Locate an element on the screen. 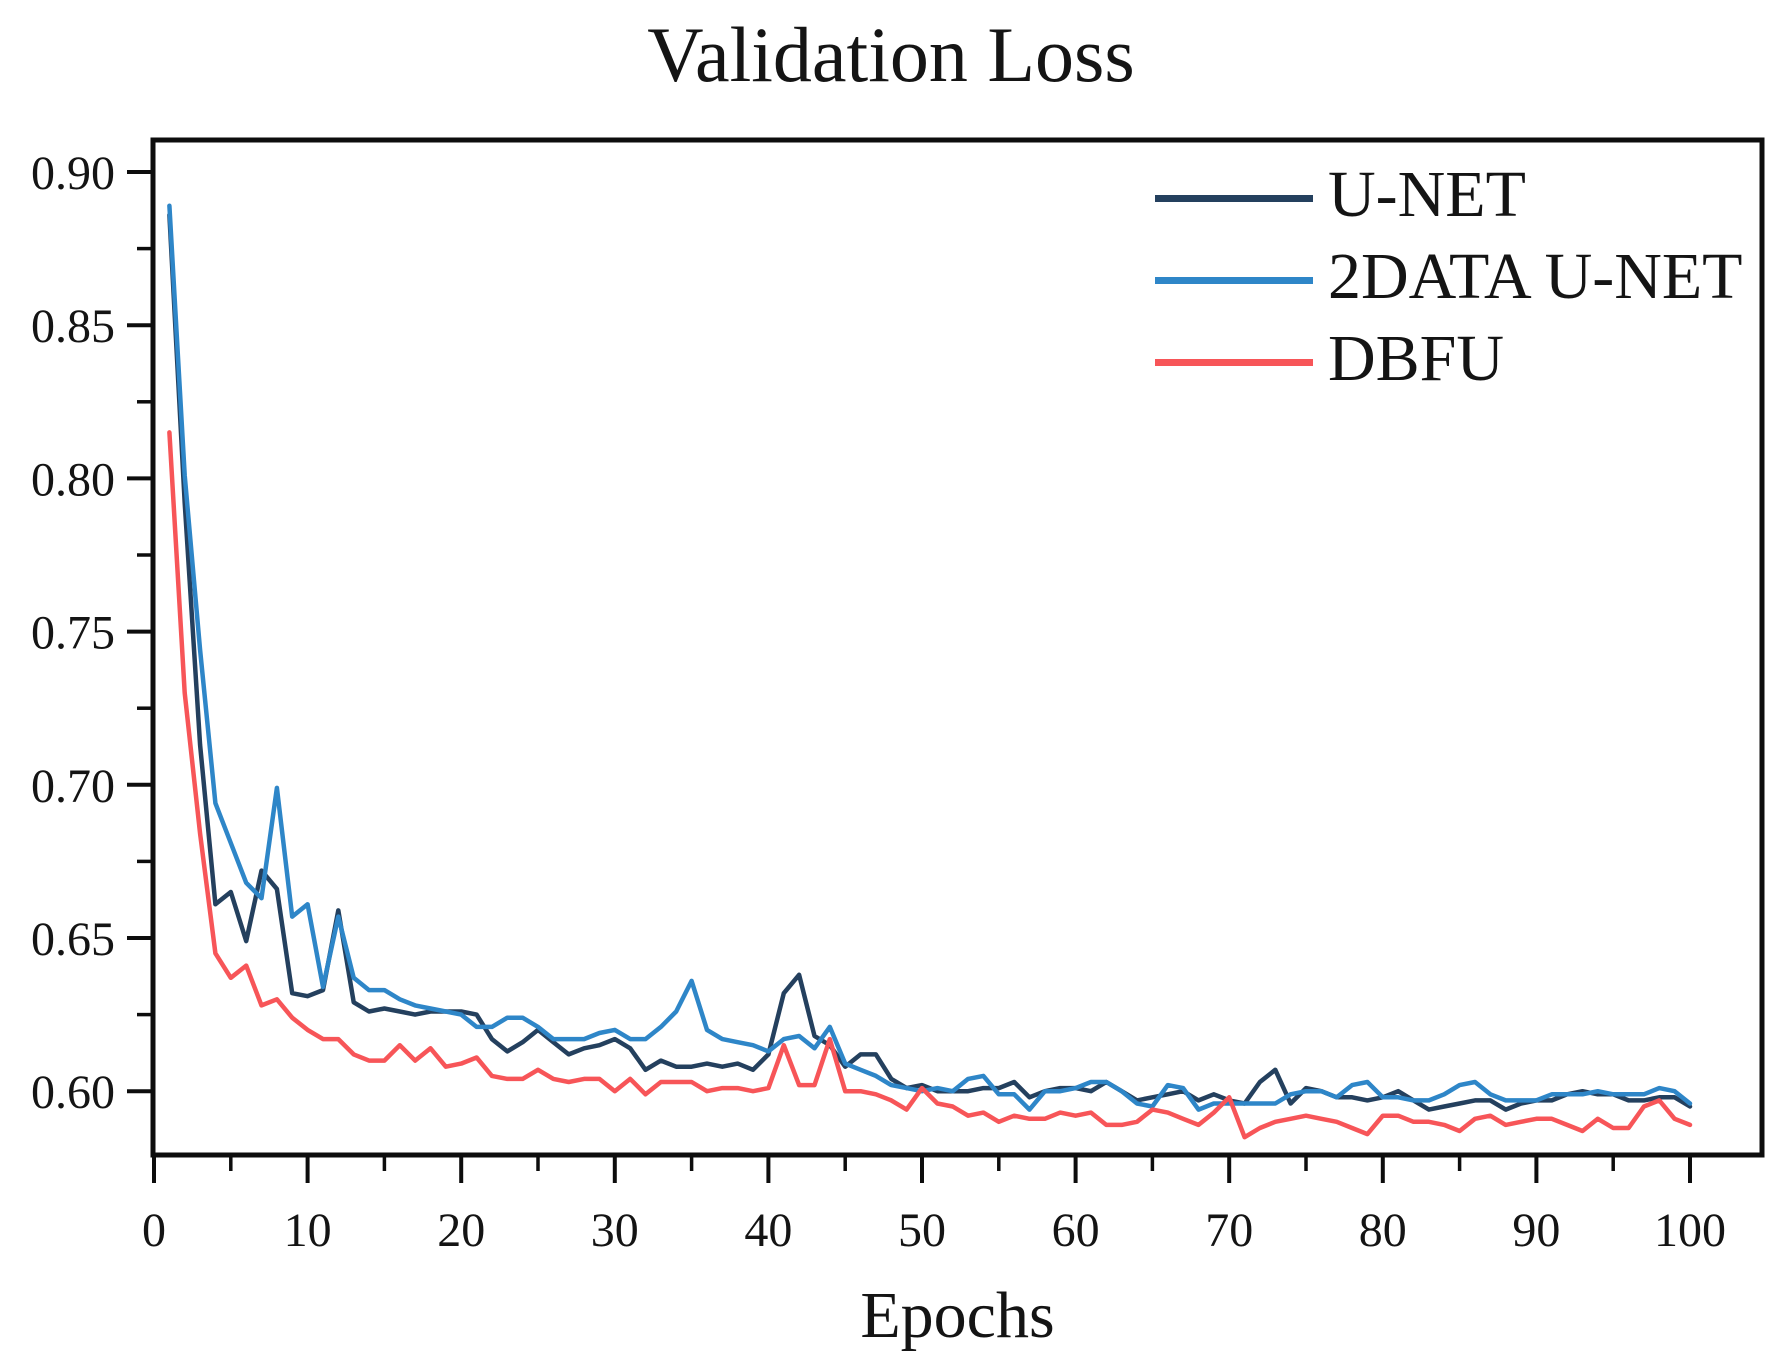  chart-legend: U-NET 2DATA U-NET DBFU is located at coordinates (1449, 280).